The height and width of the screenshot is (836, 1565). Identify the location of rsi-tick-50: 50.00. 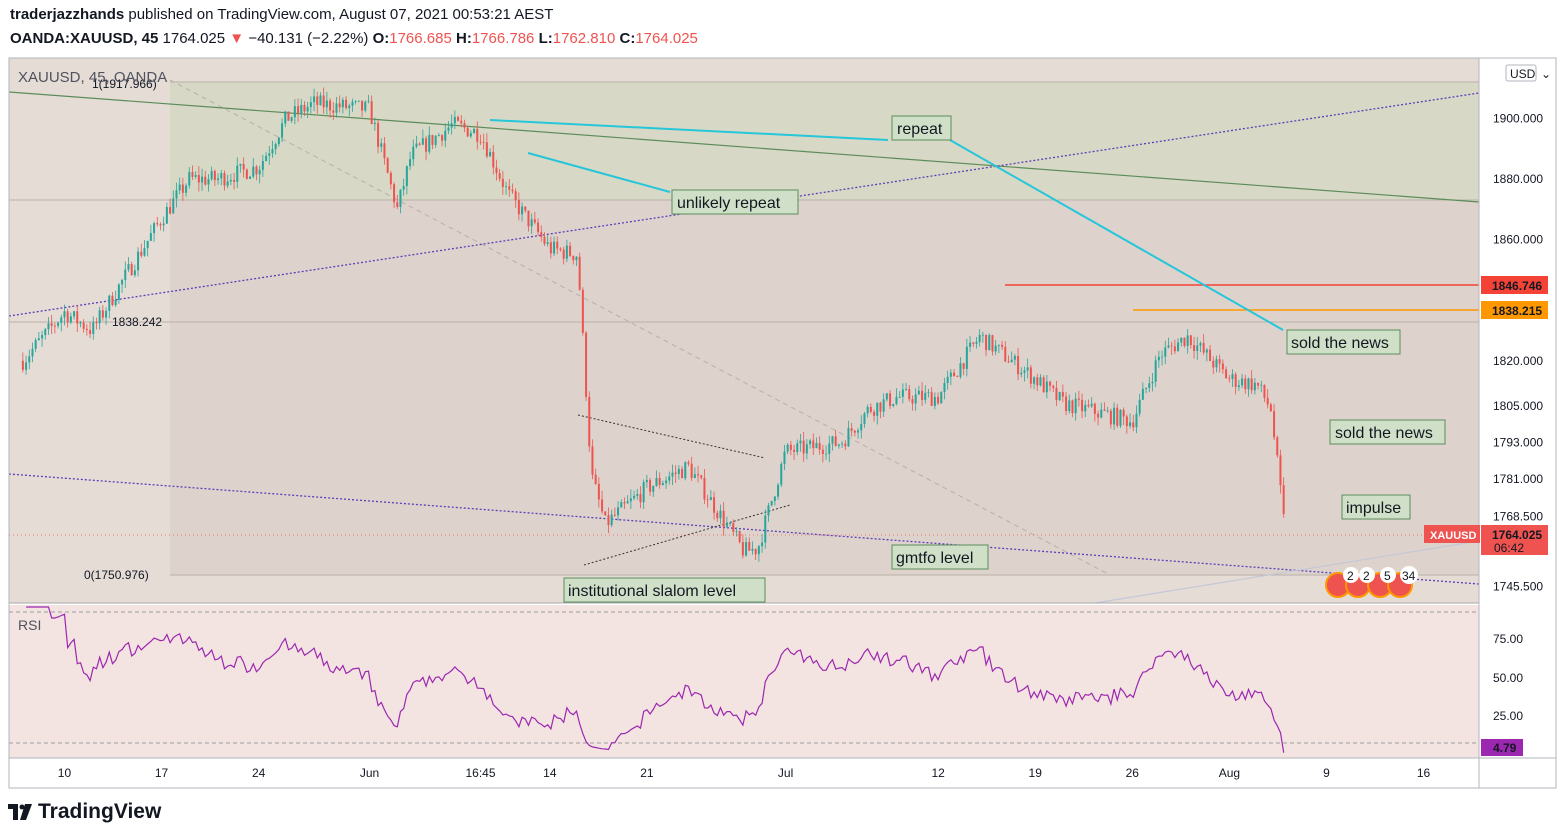
(1508, 678).